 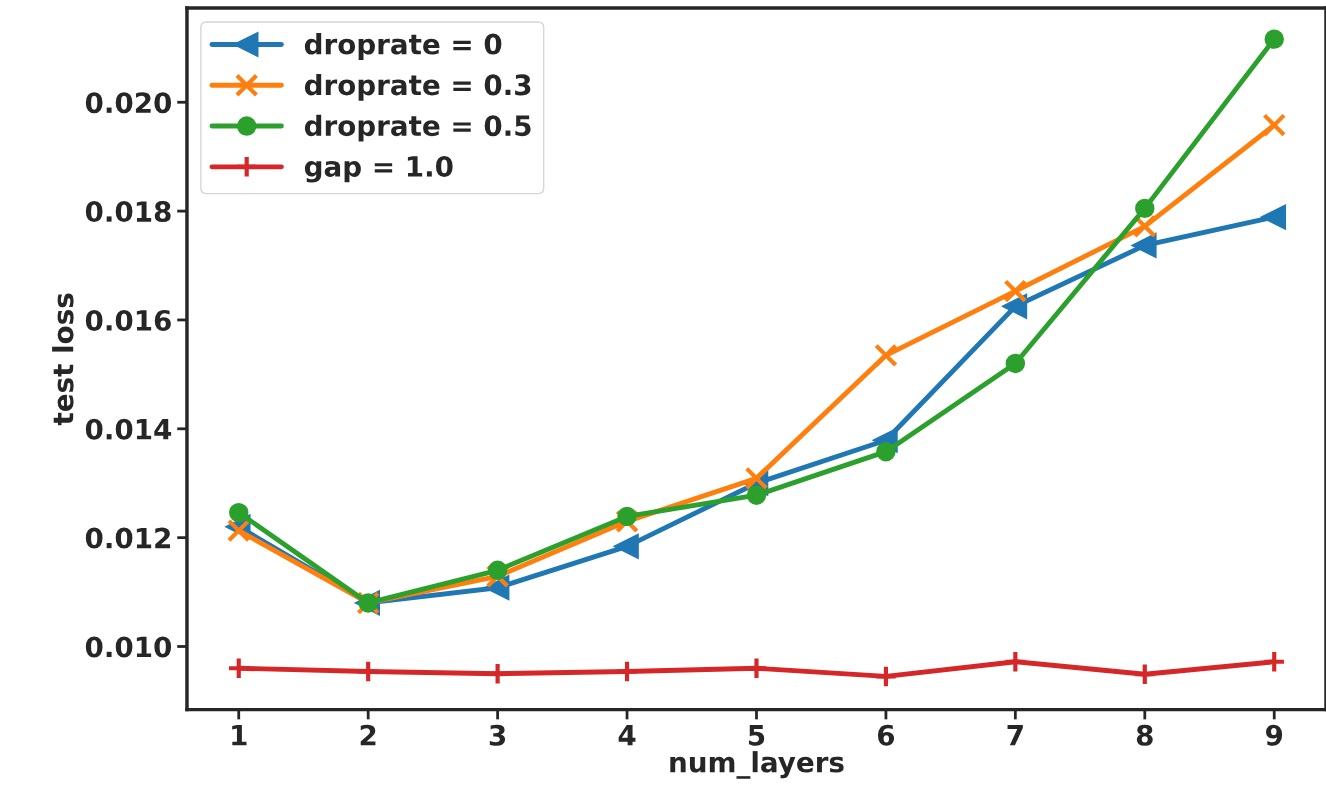 What do you see at coordinates (63, 359) in the screenshot?
I see `y-axis-title: test loss` at bounding box center [63, 359].